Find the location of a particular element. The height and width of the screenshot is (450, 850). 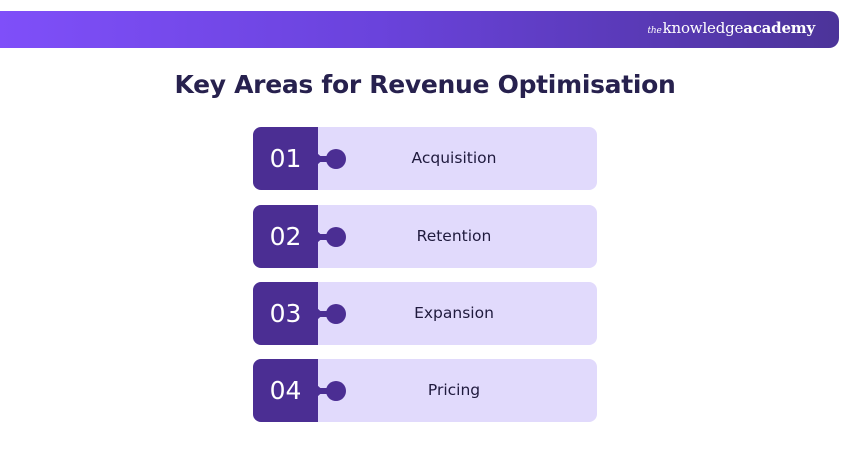

logo-regular: knowledge is located at coordinates (703, 28).